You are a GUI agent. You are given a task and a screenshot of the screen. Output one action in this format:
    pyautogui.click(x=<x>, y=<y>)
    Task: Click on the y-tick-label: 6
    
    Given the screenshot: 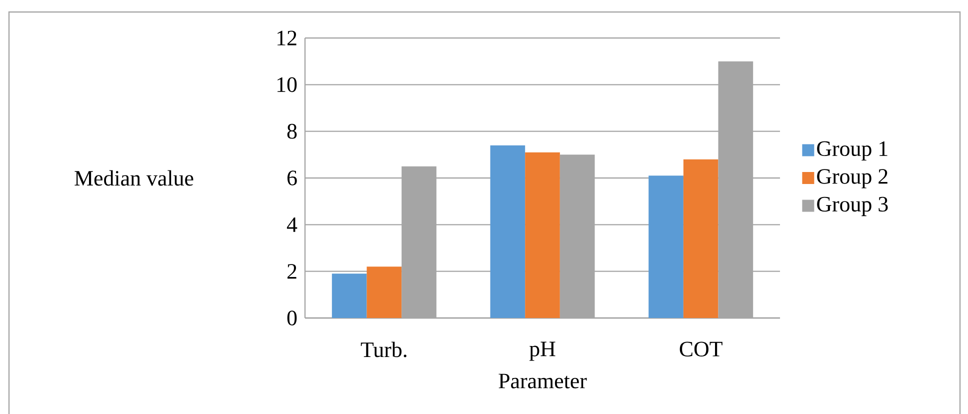 What is the action you would take?
    pyautogui.click(x=292, y=178)
    